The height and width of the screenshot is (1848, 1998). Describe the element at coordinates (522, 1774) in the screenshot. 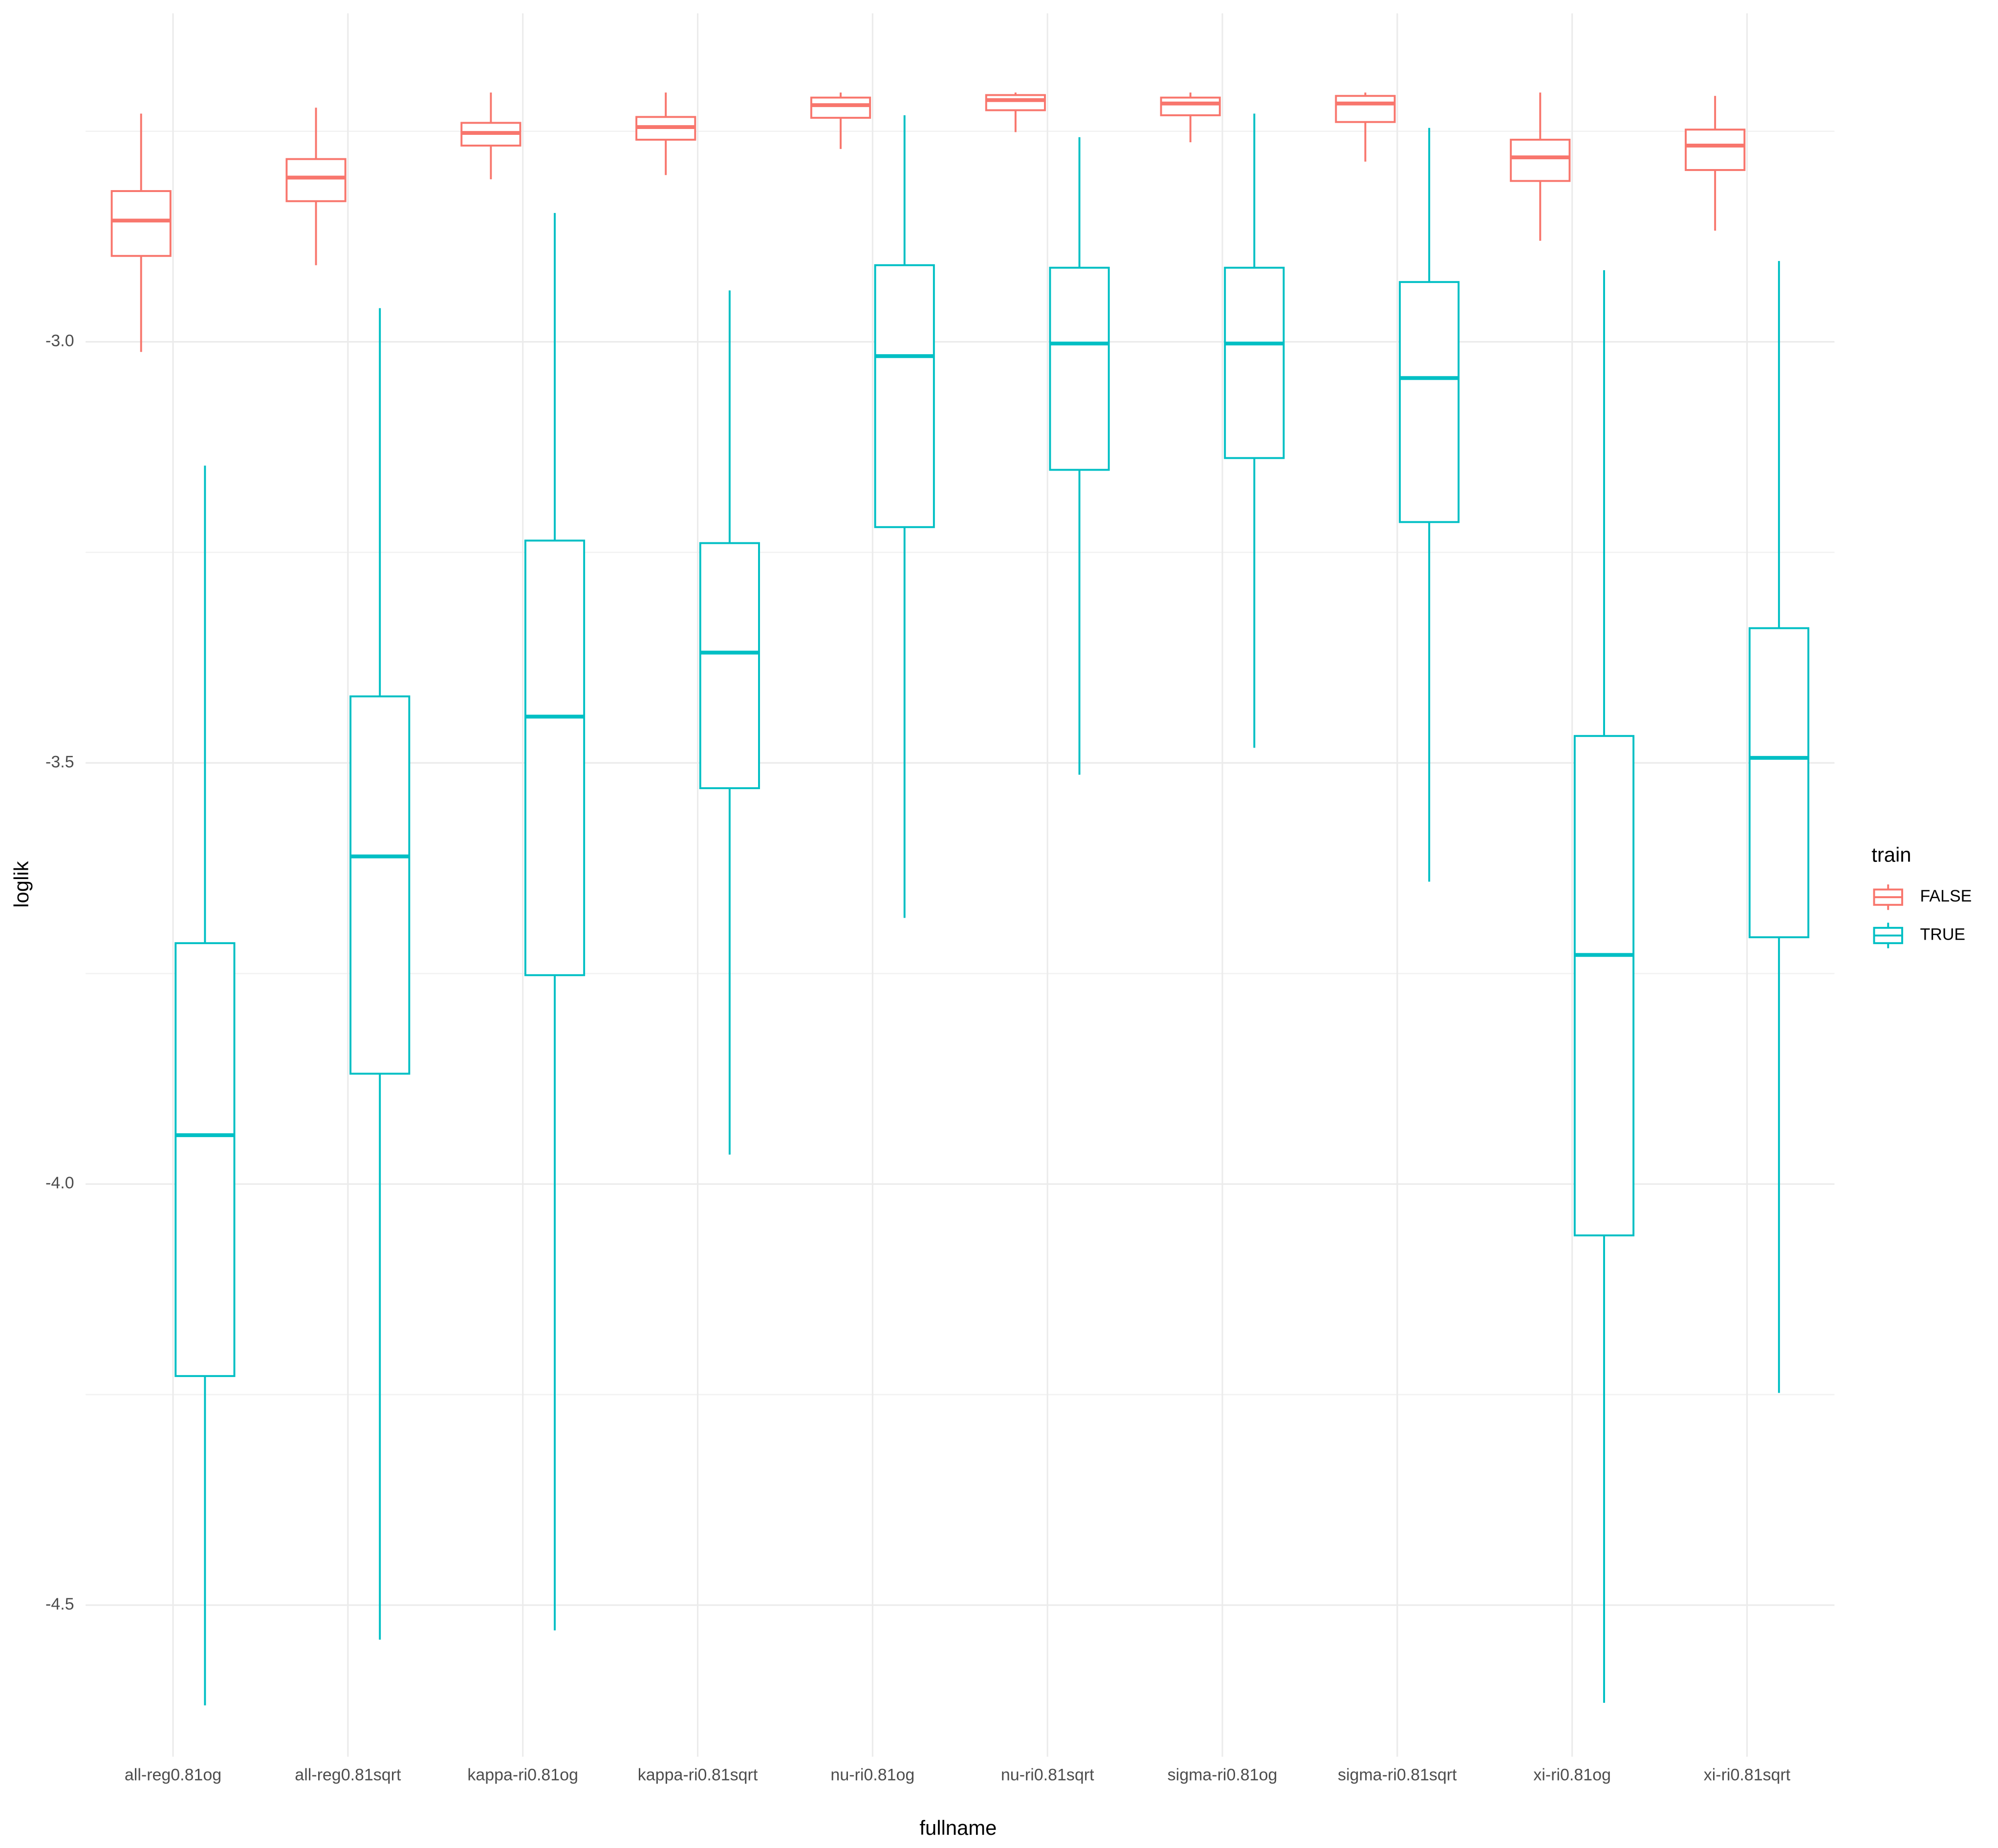

I see `x-tick-label: kappa-ri0.81og` at that location.